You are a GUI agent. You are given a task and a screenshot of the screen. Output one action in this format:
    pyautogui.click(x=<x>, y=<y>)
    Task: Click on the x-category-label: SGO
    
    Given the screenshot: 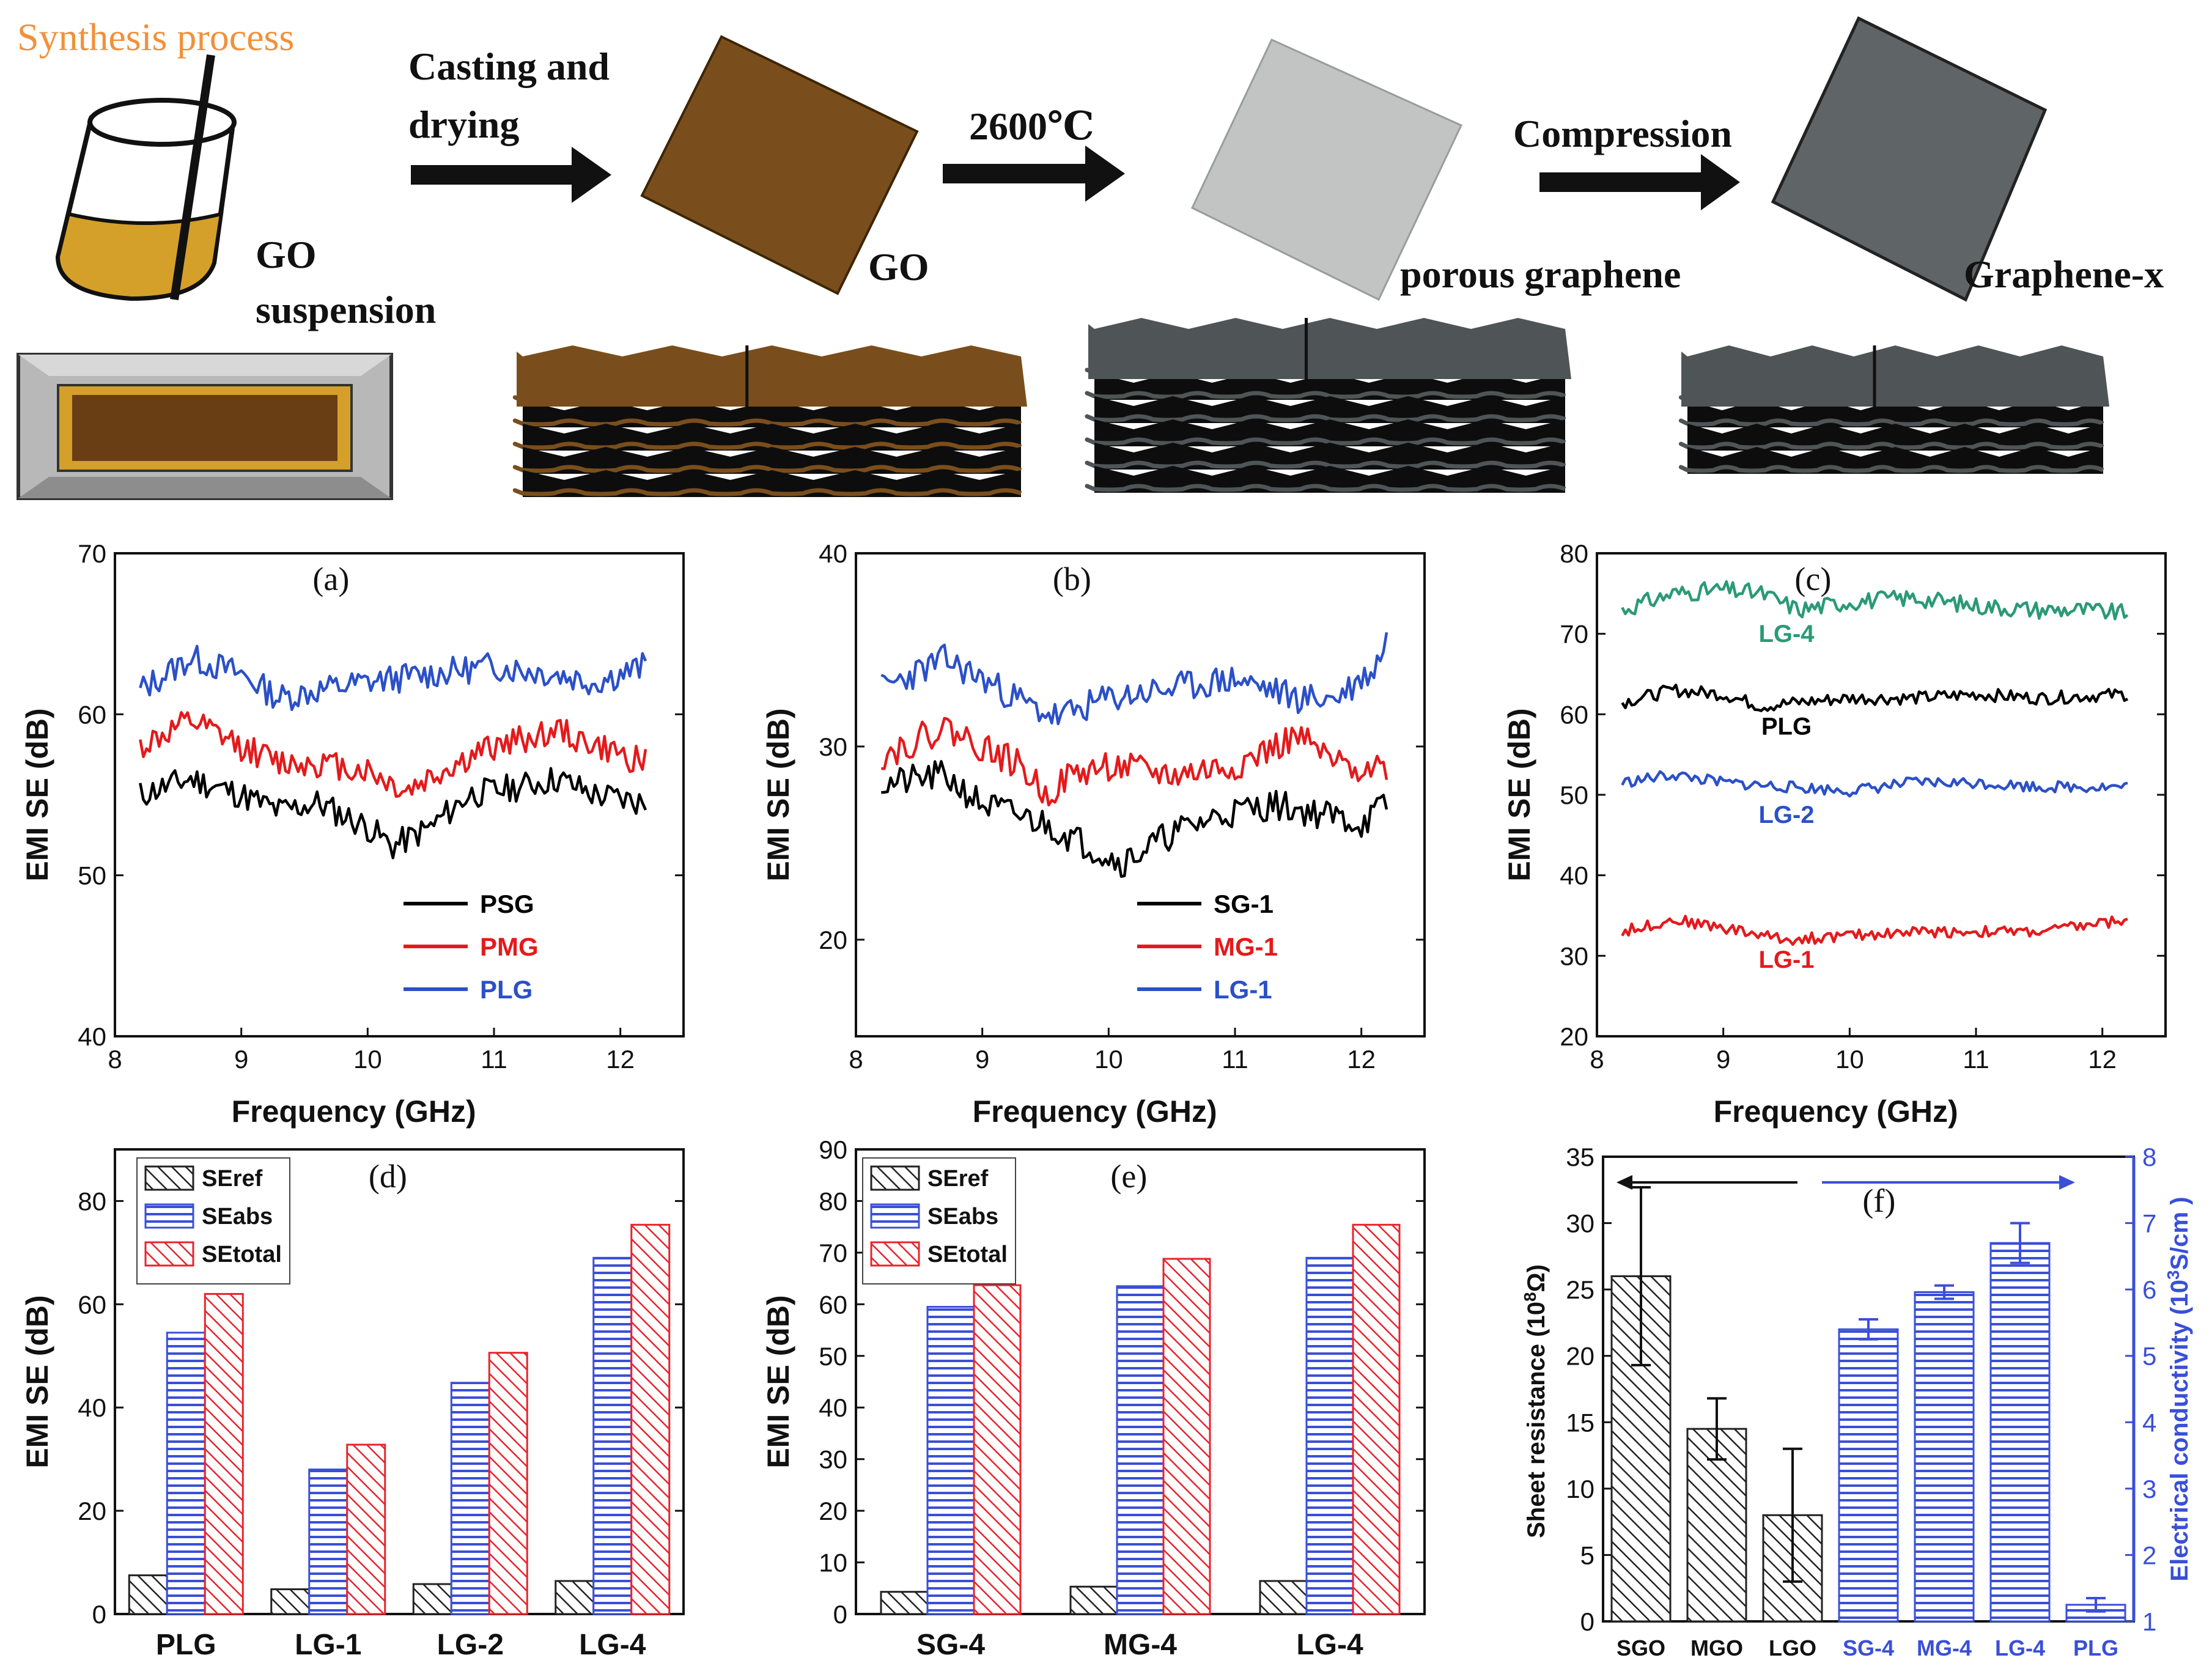 What is the action you would take?
    pyautogui.click(x=1641, y=1647)
    